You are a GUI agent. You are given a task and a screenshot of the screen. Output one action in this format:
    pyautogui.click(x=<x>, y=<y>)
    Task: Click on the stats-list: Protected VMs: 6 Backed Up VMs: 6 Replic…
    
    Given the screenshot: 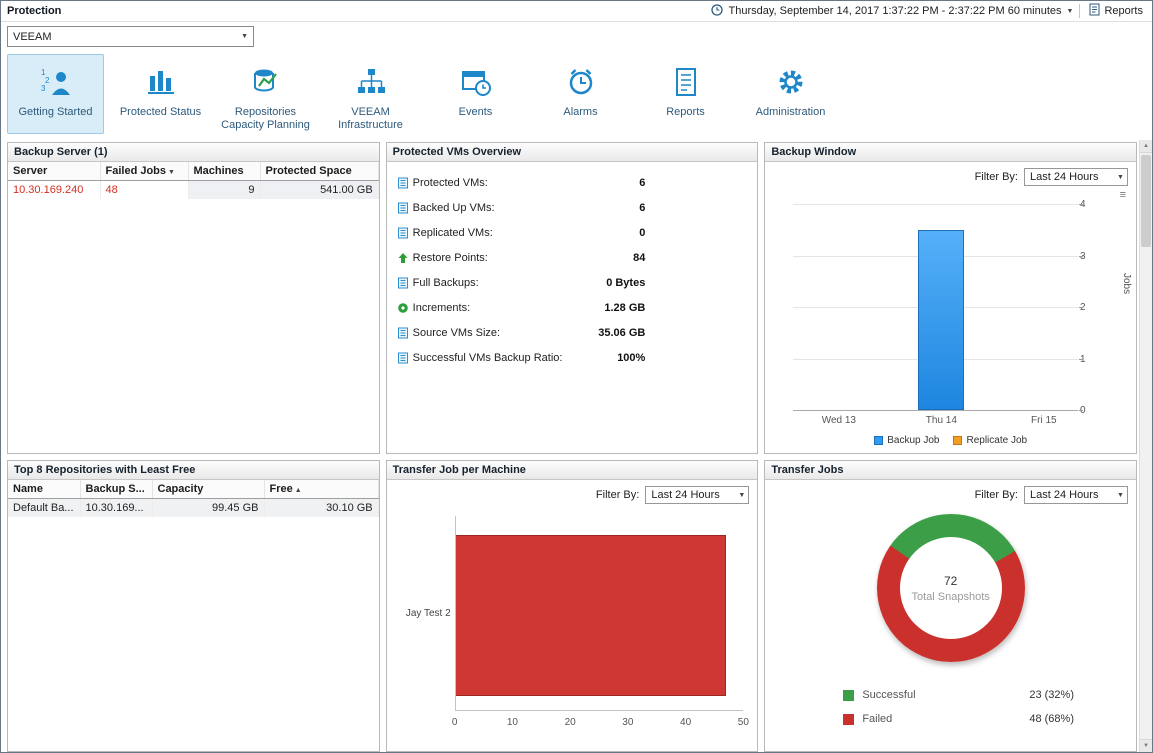 What is the action you would take?
    pyautogui.click(x=572, y=266)
    